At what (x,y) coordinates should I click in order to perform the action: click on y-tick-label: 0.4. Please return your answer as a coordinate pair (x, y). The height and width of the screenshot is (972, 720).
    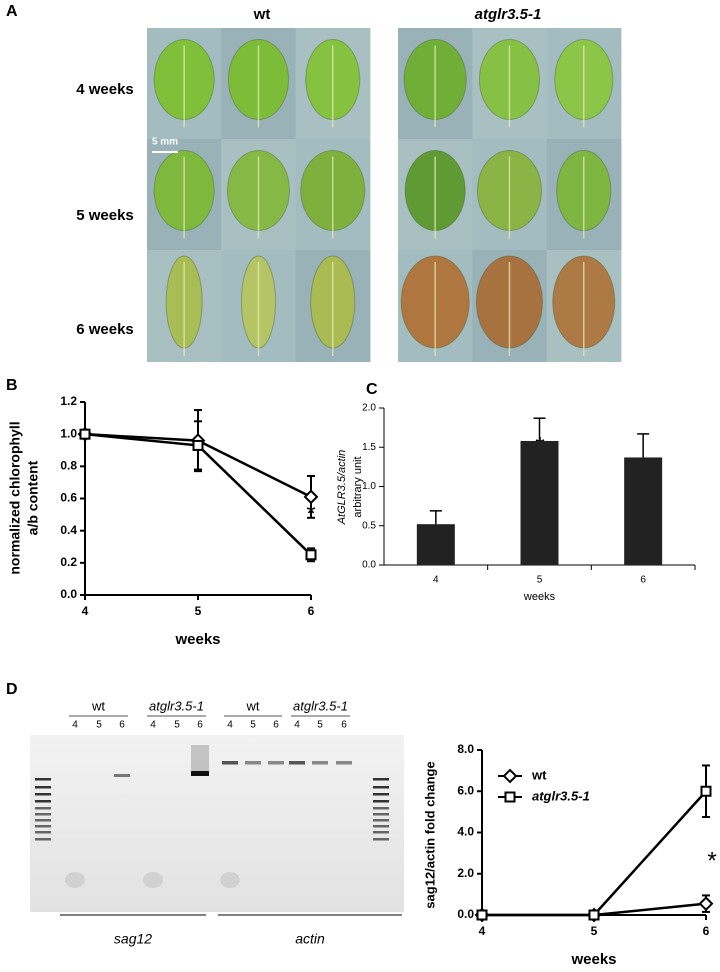
    Looking at the image, I should click on (68, 530).